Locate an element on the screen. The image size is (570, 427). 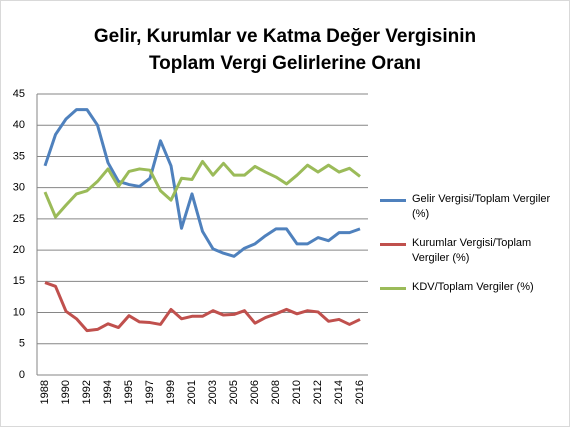
legend-label: KDV/Toplam Vergiler (%) is located at coordinates (473, 287).